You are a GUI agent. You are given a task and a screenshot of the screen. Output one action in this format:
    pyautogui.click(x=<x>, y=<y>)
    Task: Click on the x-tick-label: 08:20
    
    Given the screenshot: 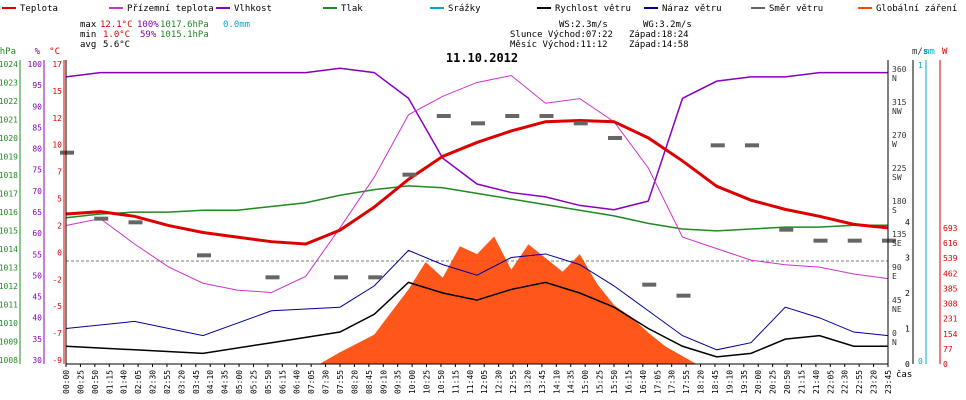 What is the action you would take?
    pyautogui.click(x=354, y=382)
    